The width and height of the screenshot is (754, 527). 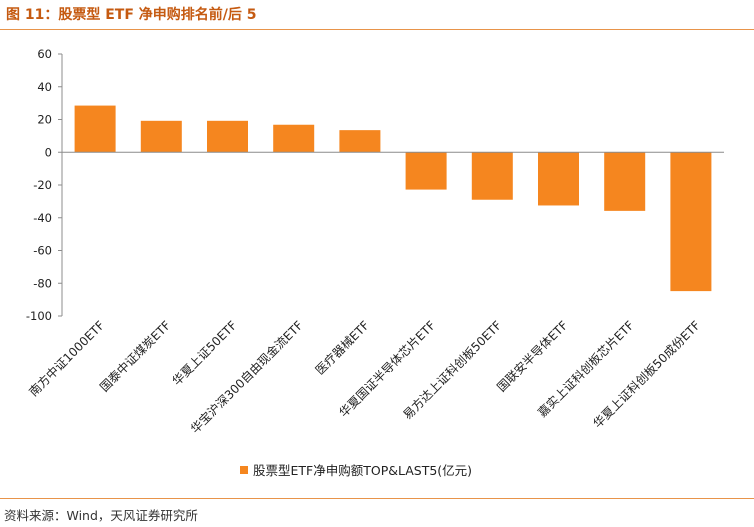 What do you see at coordinates (131, 15) in the screenshot?
I see `figure-title: 图 11：股票型 ETF 净申购排名前/后 5` at bounding box center [131, 15].